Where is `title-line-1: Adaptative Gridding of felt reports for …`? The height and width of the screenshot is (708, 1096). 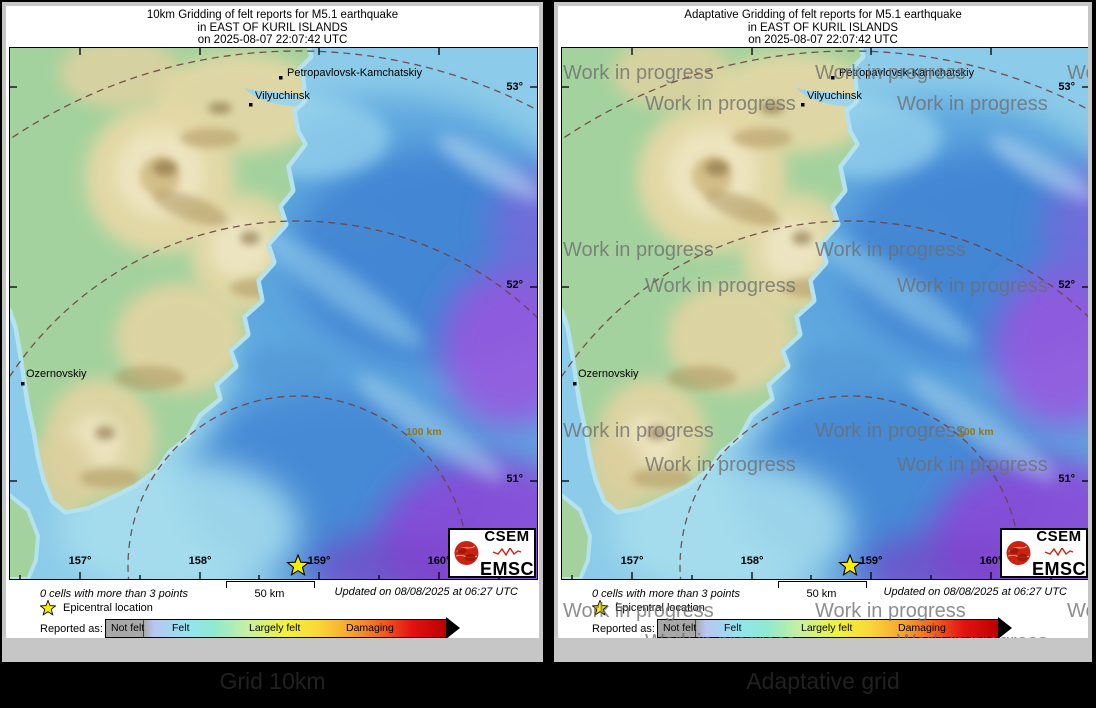
title-line-1: Adaptative Gridding of felt reports for … is located at coordinates (823, 15).